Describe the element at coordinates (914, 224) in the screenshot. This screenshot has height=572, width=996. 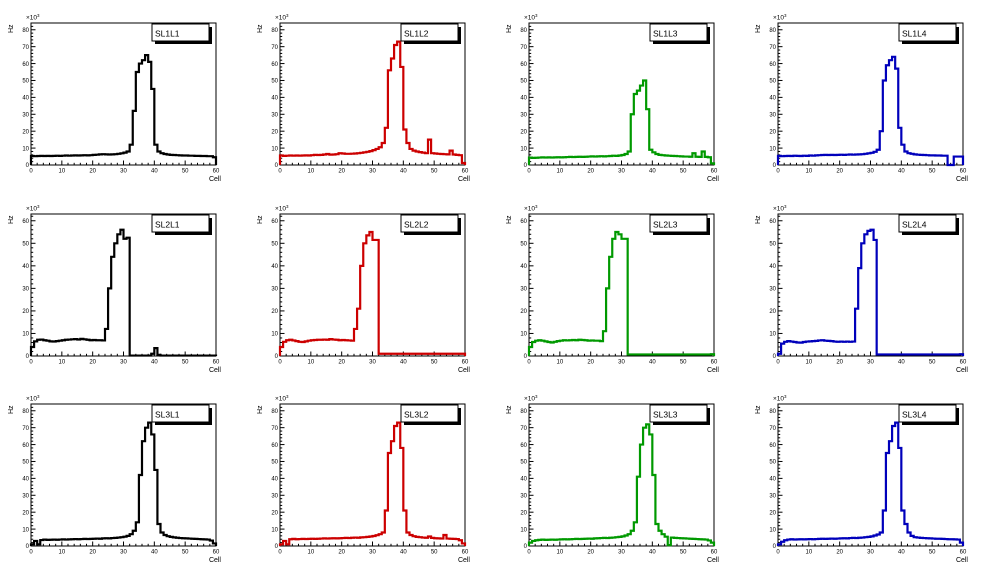
I see `panel-label: SL2L4` at that location.